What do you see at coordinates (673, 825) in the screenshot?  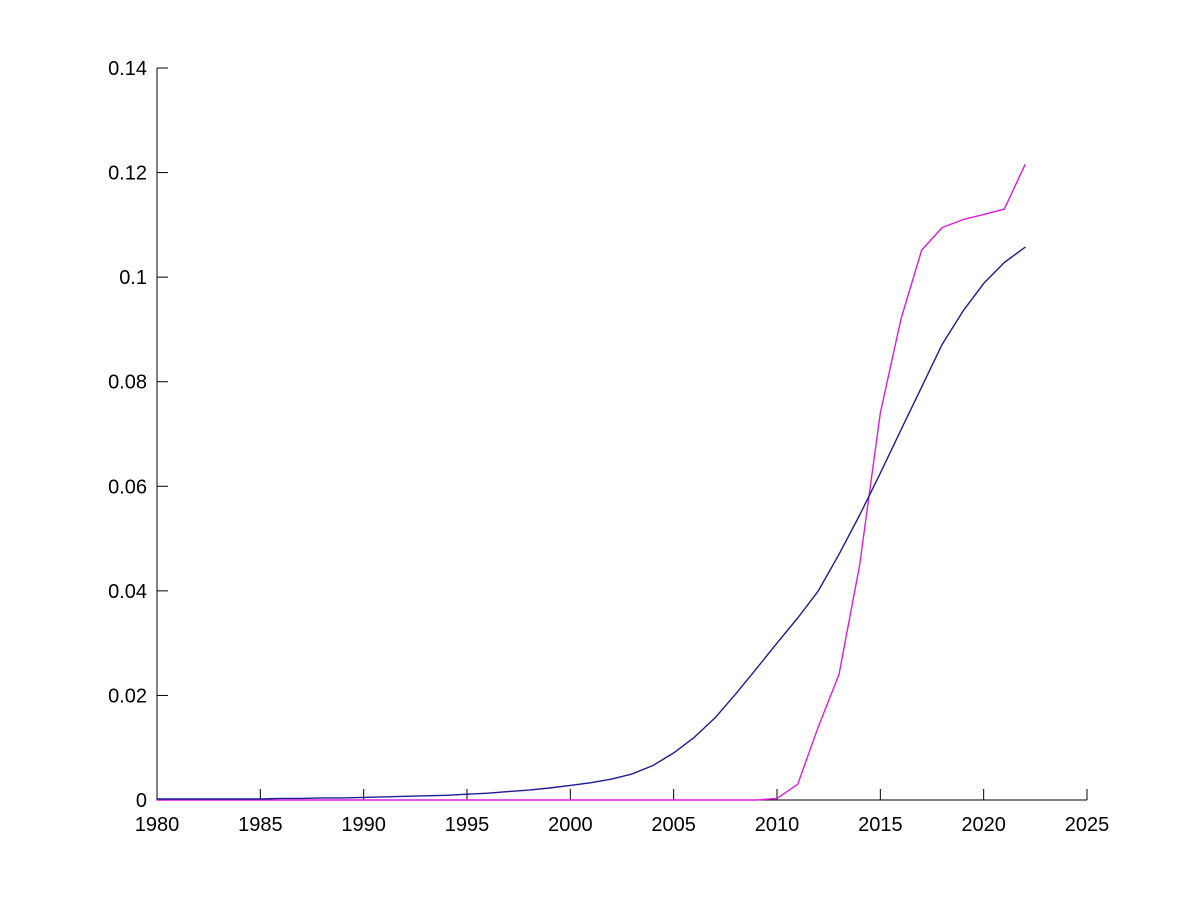 I see `x-tick-label: 2005` at bounding box center [673, 825].